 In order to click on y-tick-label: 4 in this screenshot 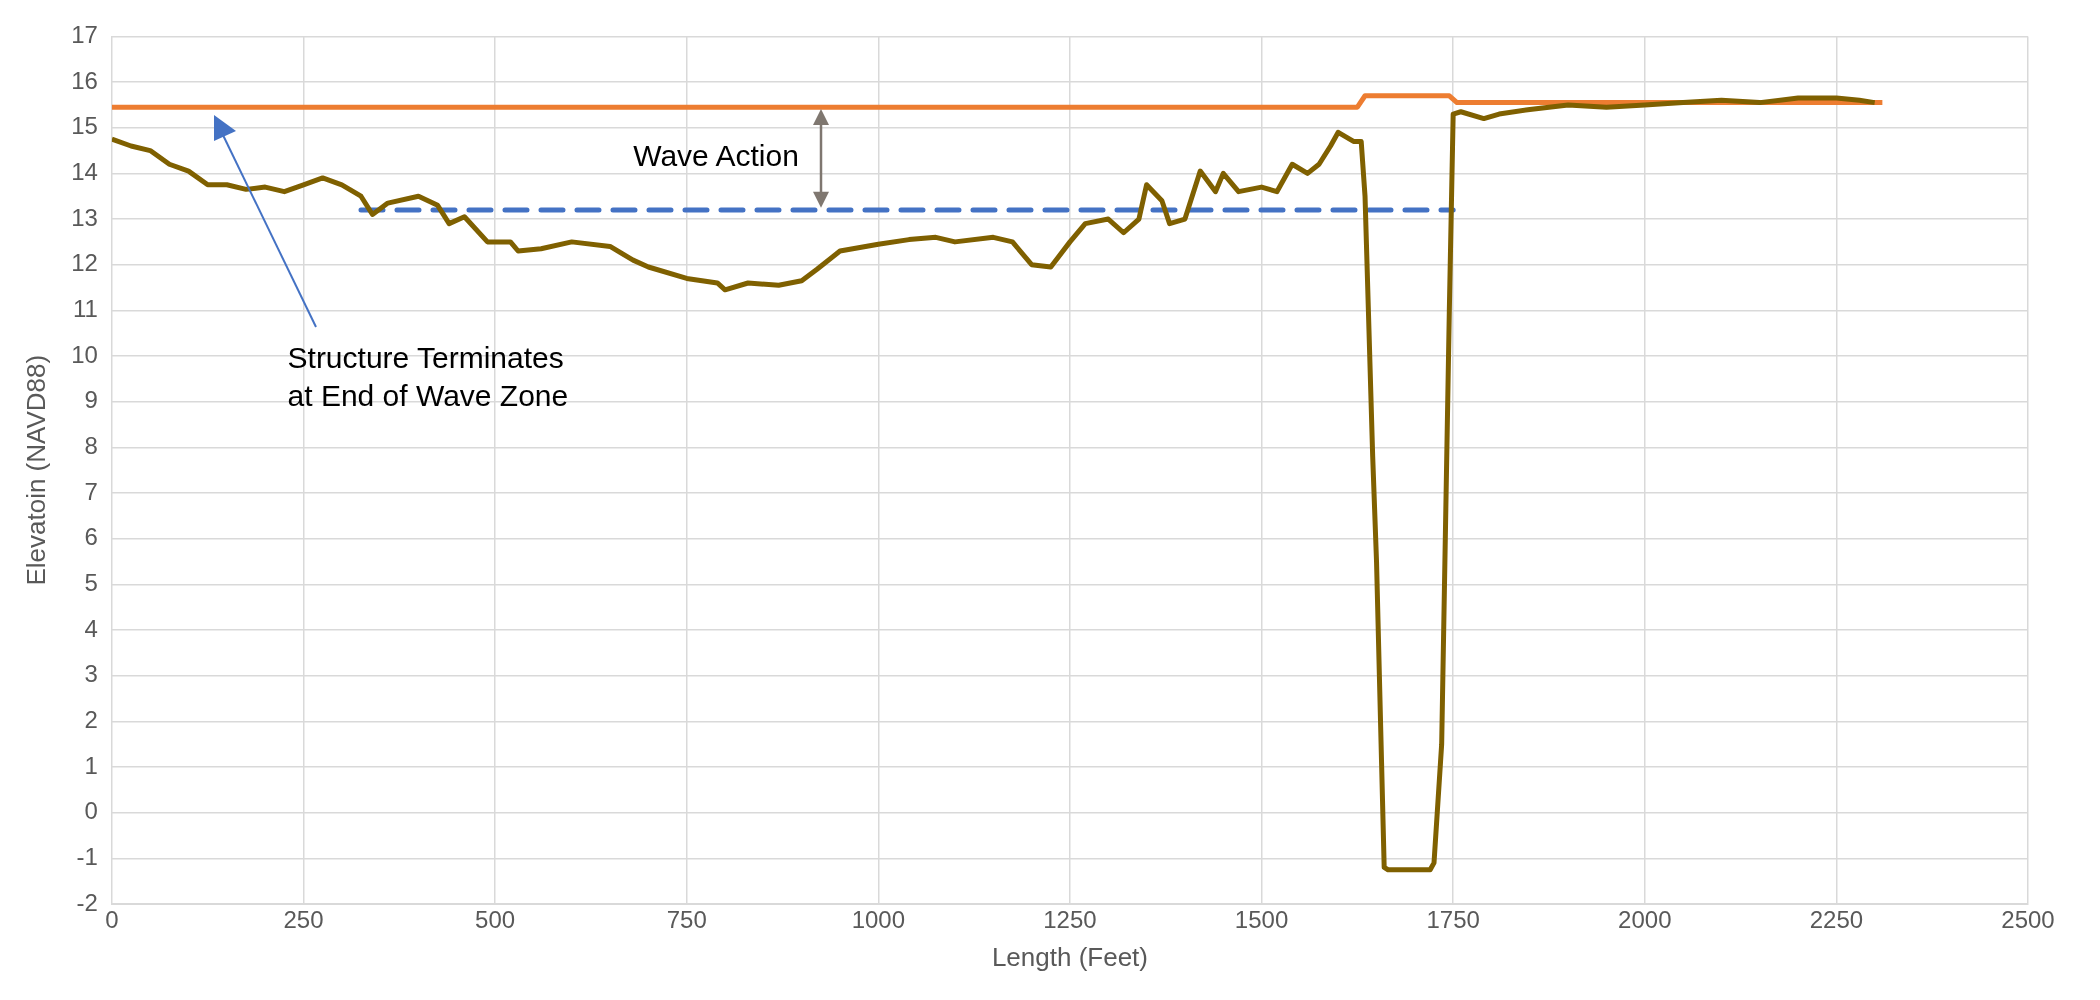, I will do `click(91, 628)`.